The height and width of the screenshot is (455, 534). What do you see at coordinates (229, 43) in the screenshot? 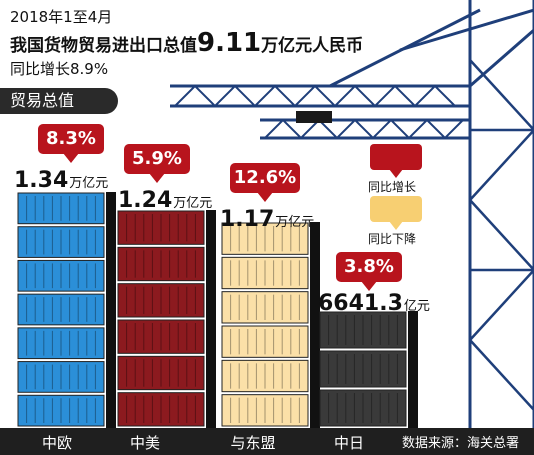
I see `header-total-value: 9.11` at bounding box center [229, 43].